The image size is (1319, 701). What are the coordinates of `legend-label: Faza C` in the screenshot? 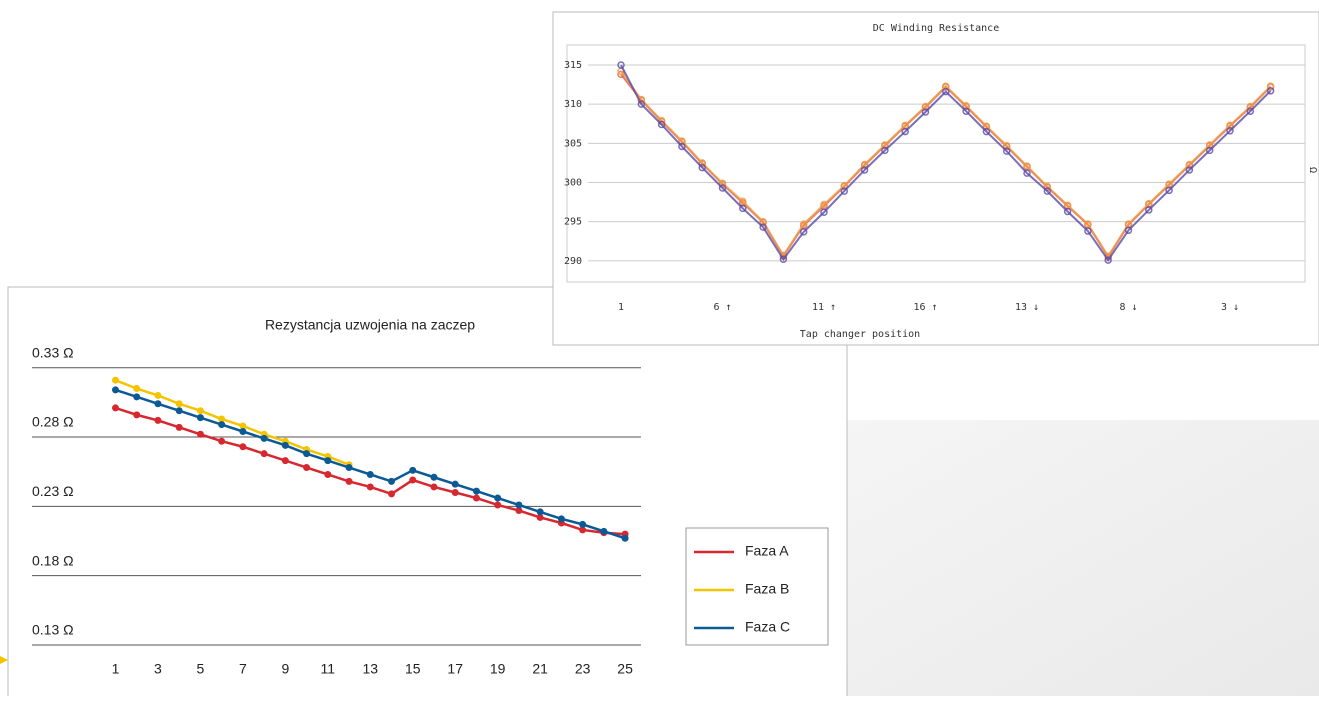 It's located at (767, 627).